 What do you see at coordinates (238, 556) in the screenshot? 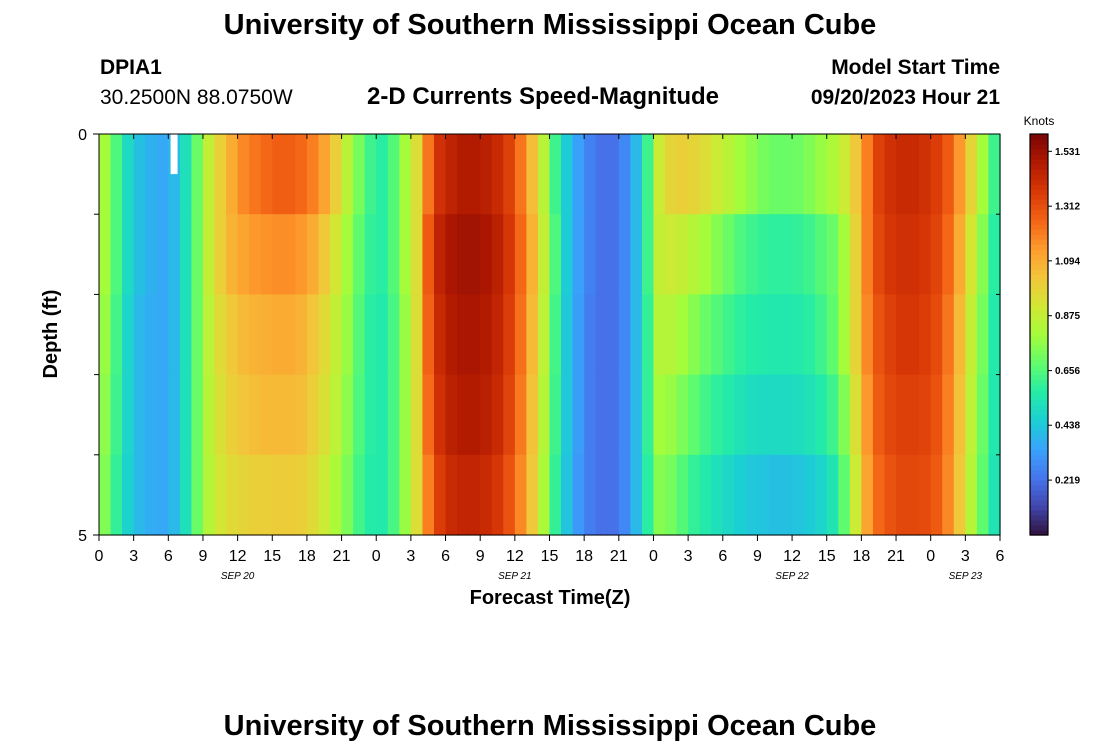
I see `x-tick-label: 12` at bounding box center [238, 556].